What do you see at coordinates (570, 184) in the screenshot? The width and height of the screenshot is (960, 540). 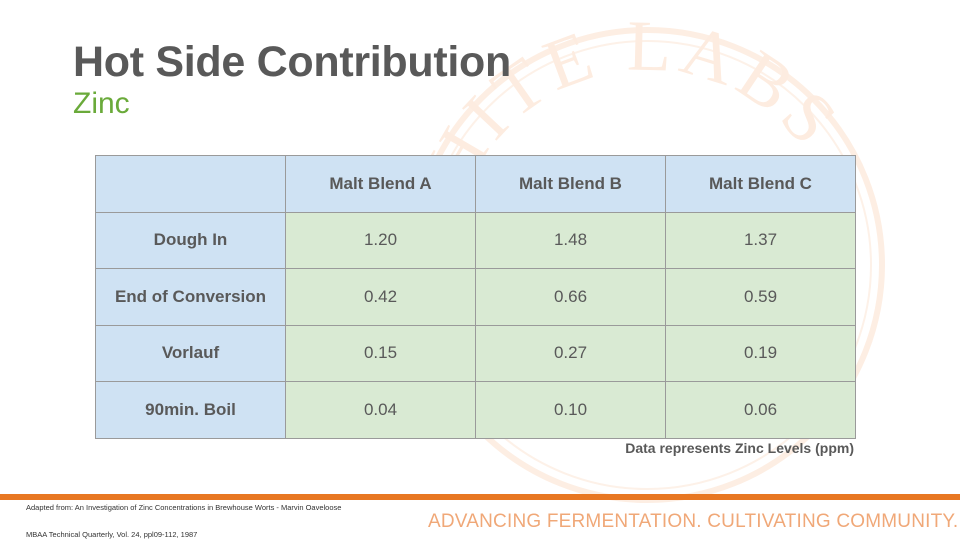 I see `header-malt-blend-b: Malt Blend B` at bounding box center [570, 184].